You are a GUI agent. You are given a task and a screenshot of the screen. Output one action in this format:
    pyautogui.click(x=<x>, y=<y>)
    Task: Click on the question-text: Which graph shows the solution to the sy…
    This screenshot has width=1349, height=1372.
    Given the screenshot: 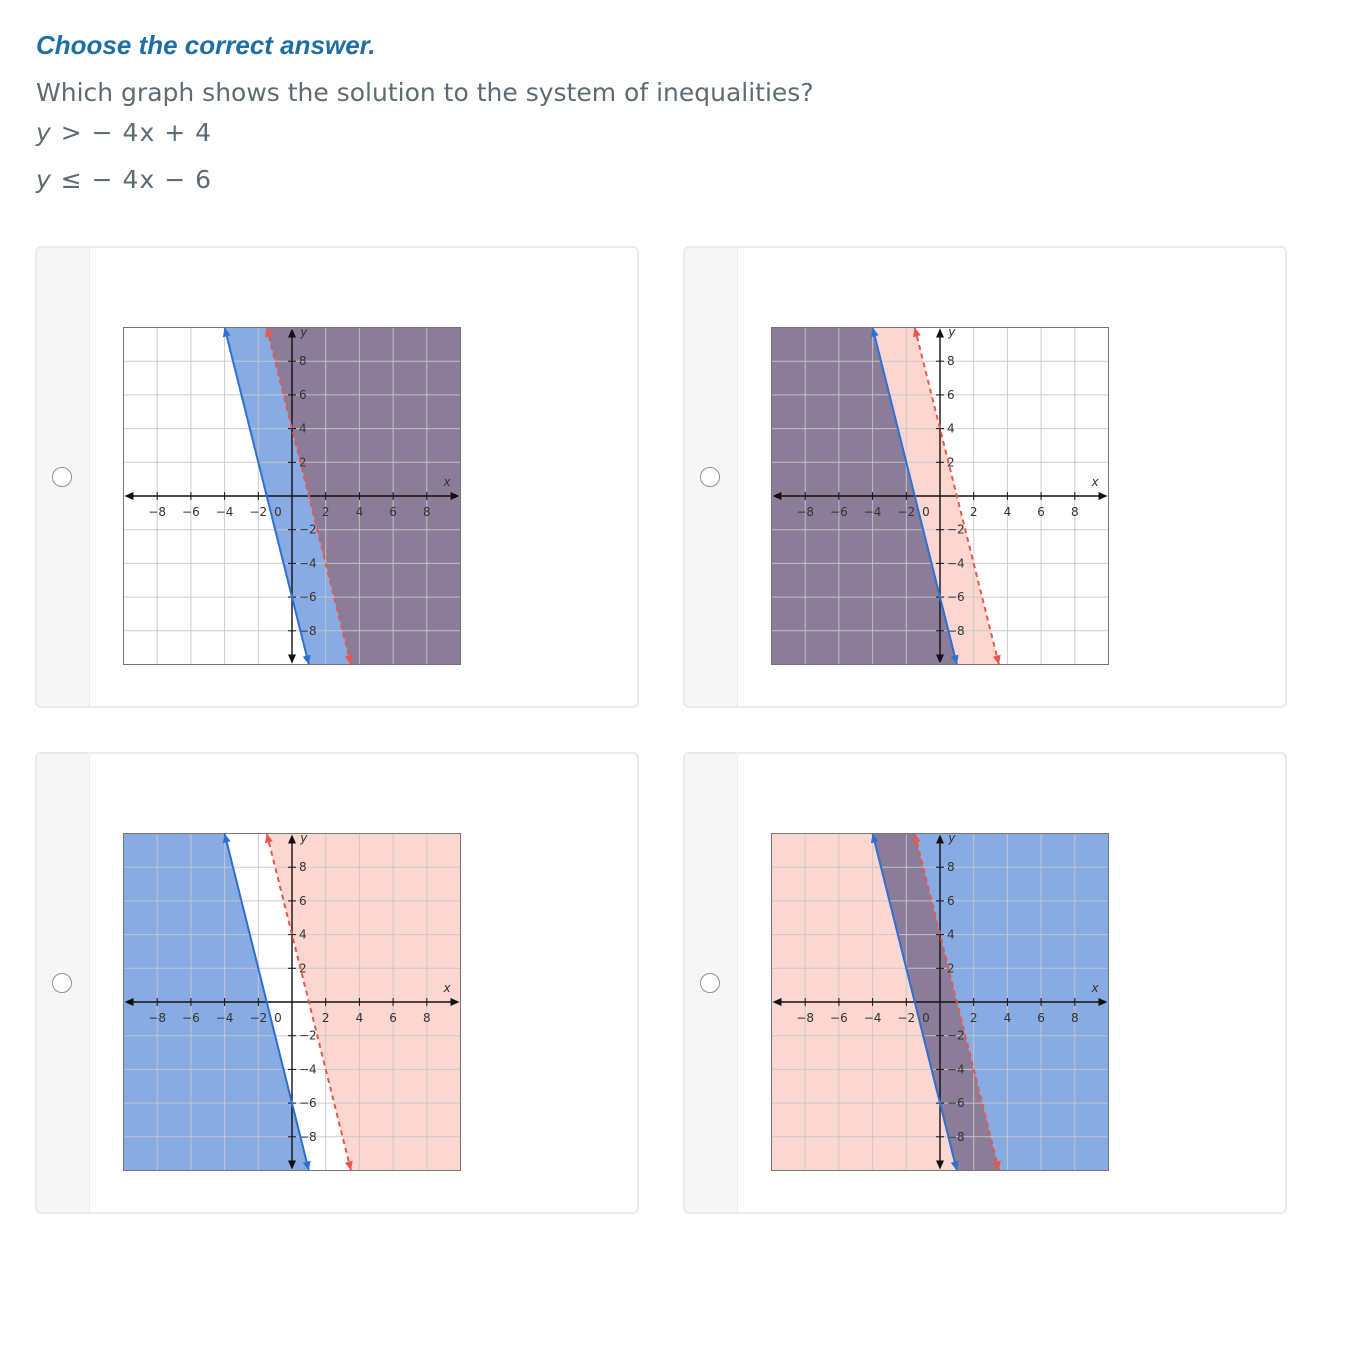 What is the action you would take?
    pyautogui.click(x=425, y=92)
    